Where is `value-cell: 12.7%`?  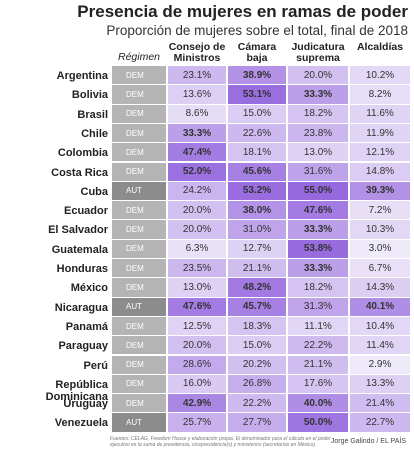
value-cell: 12.7% is located at coordinates (257, 249).